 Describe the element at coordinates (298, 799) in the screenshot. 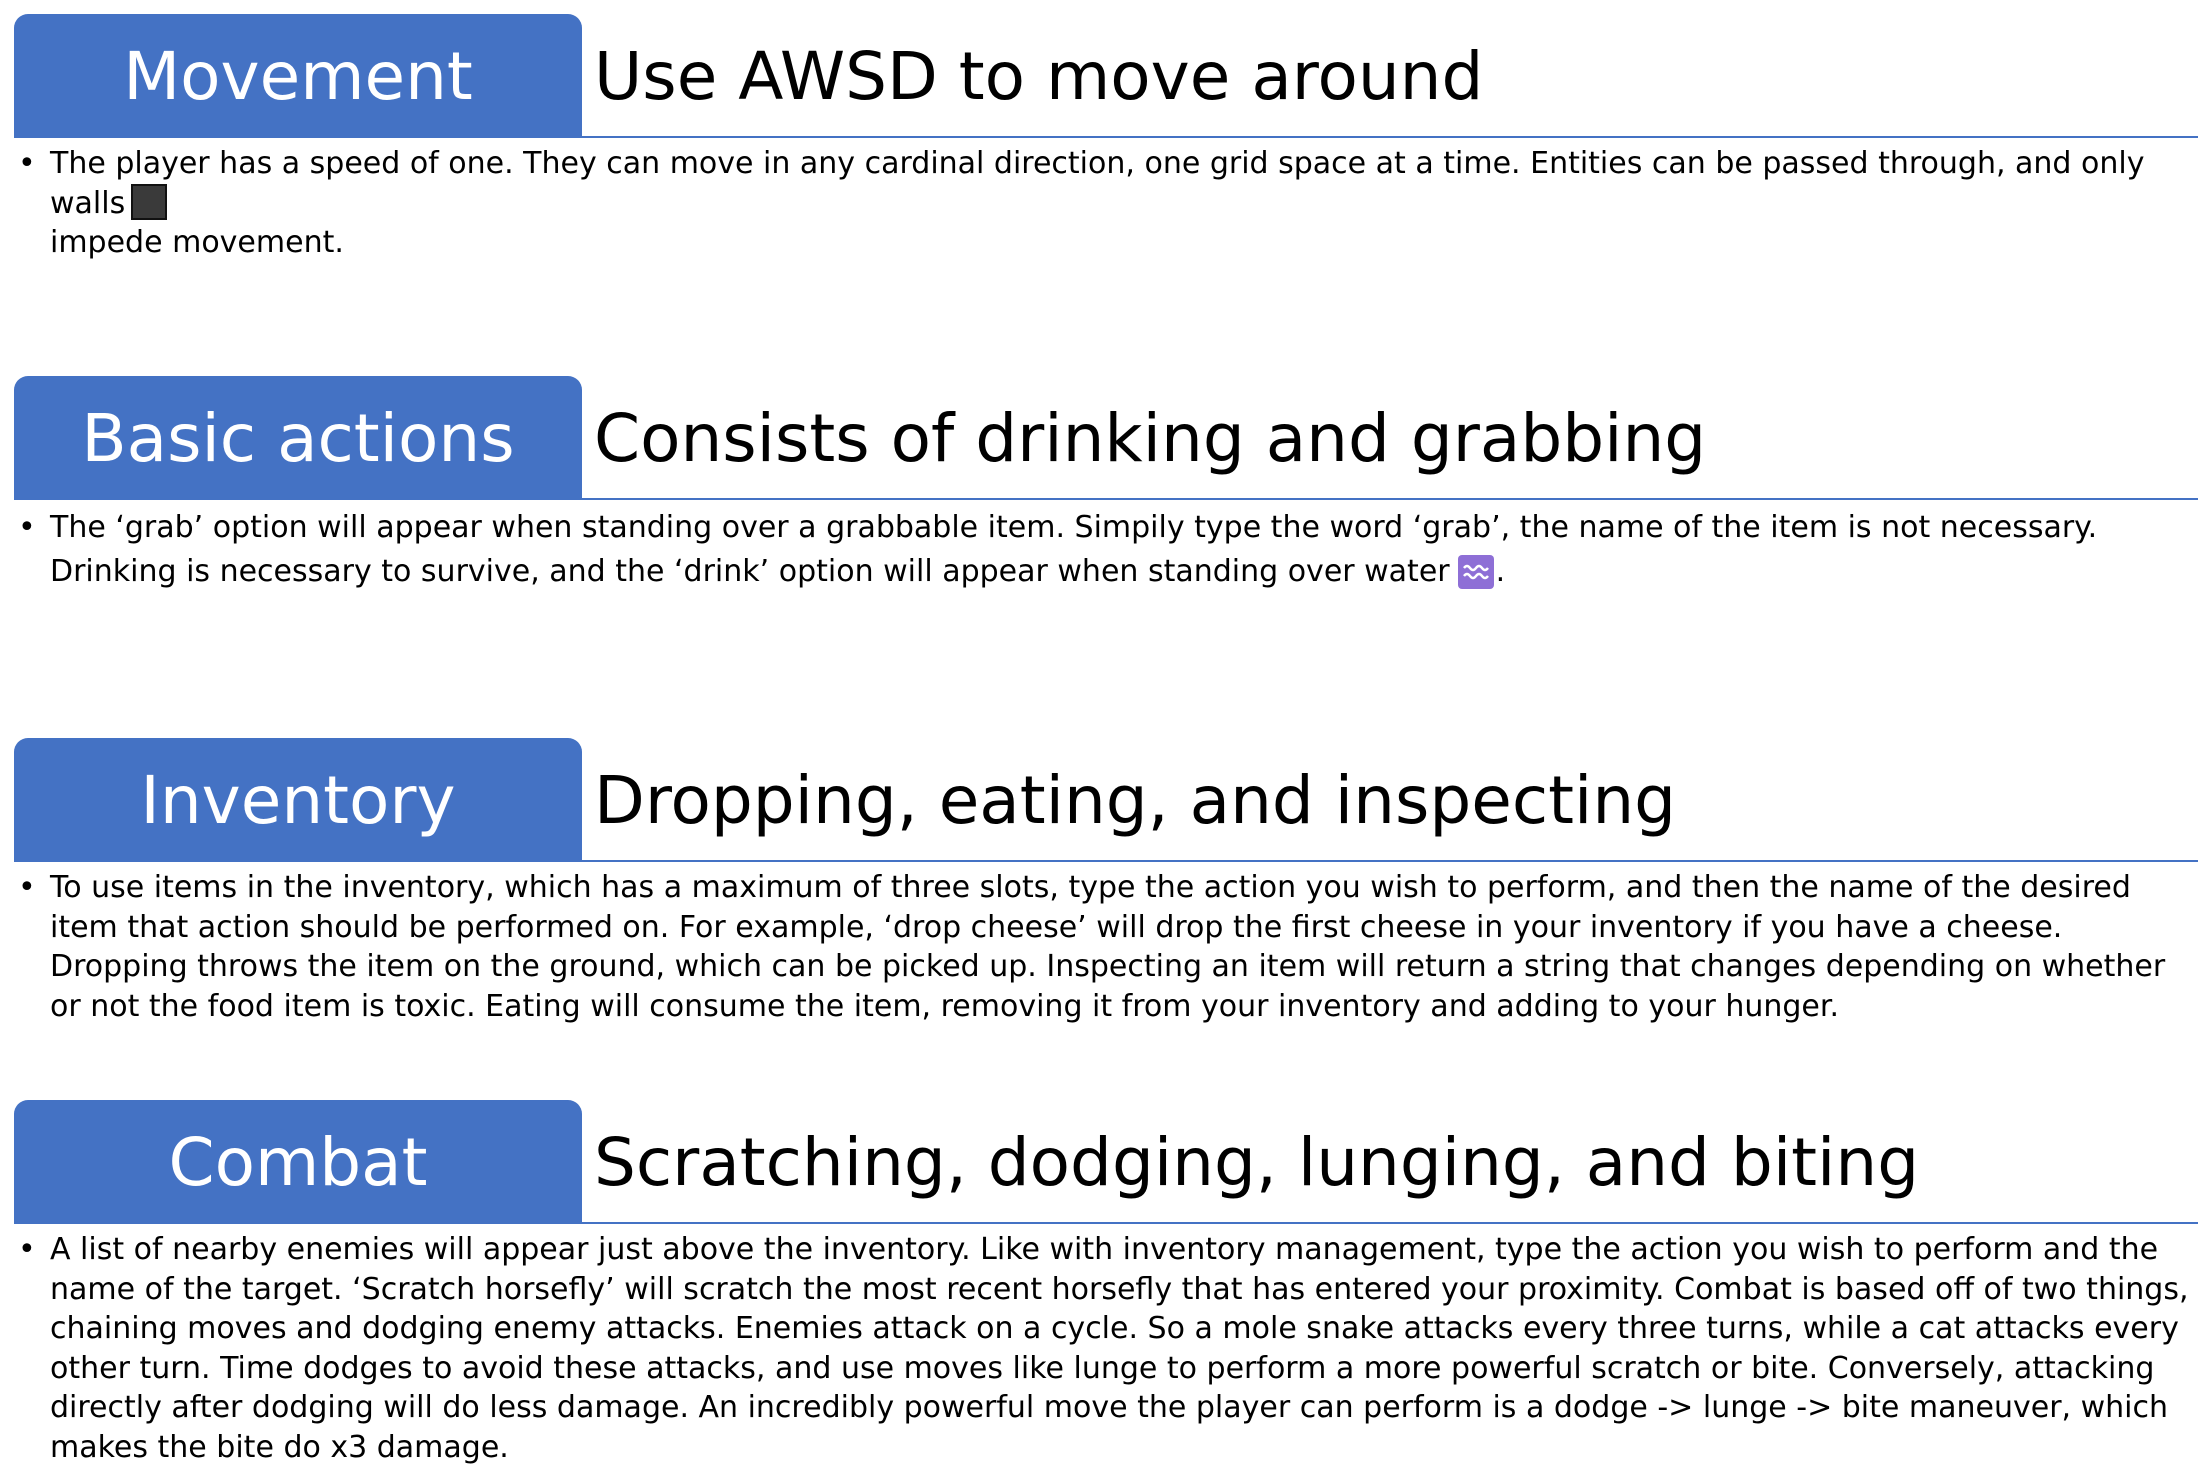

I see `tab-inventory: Inventory` at that location.